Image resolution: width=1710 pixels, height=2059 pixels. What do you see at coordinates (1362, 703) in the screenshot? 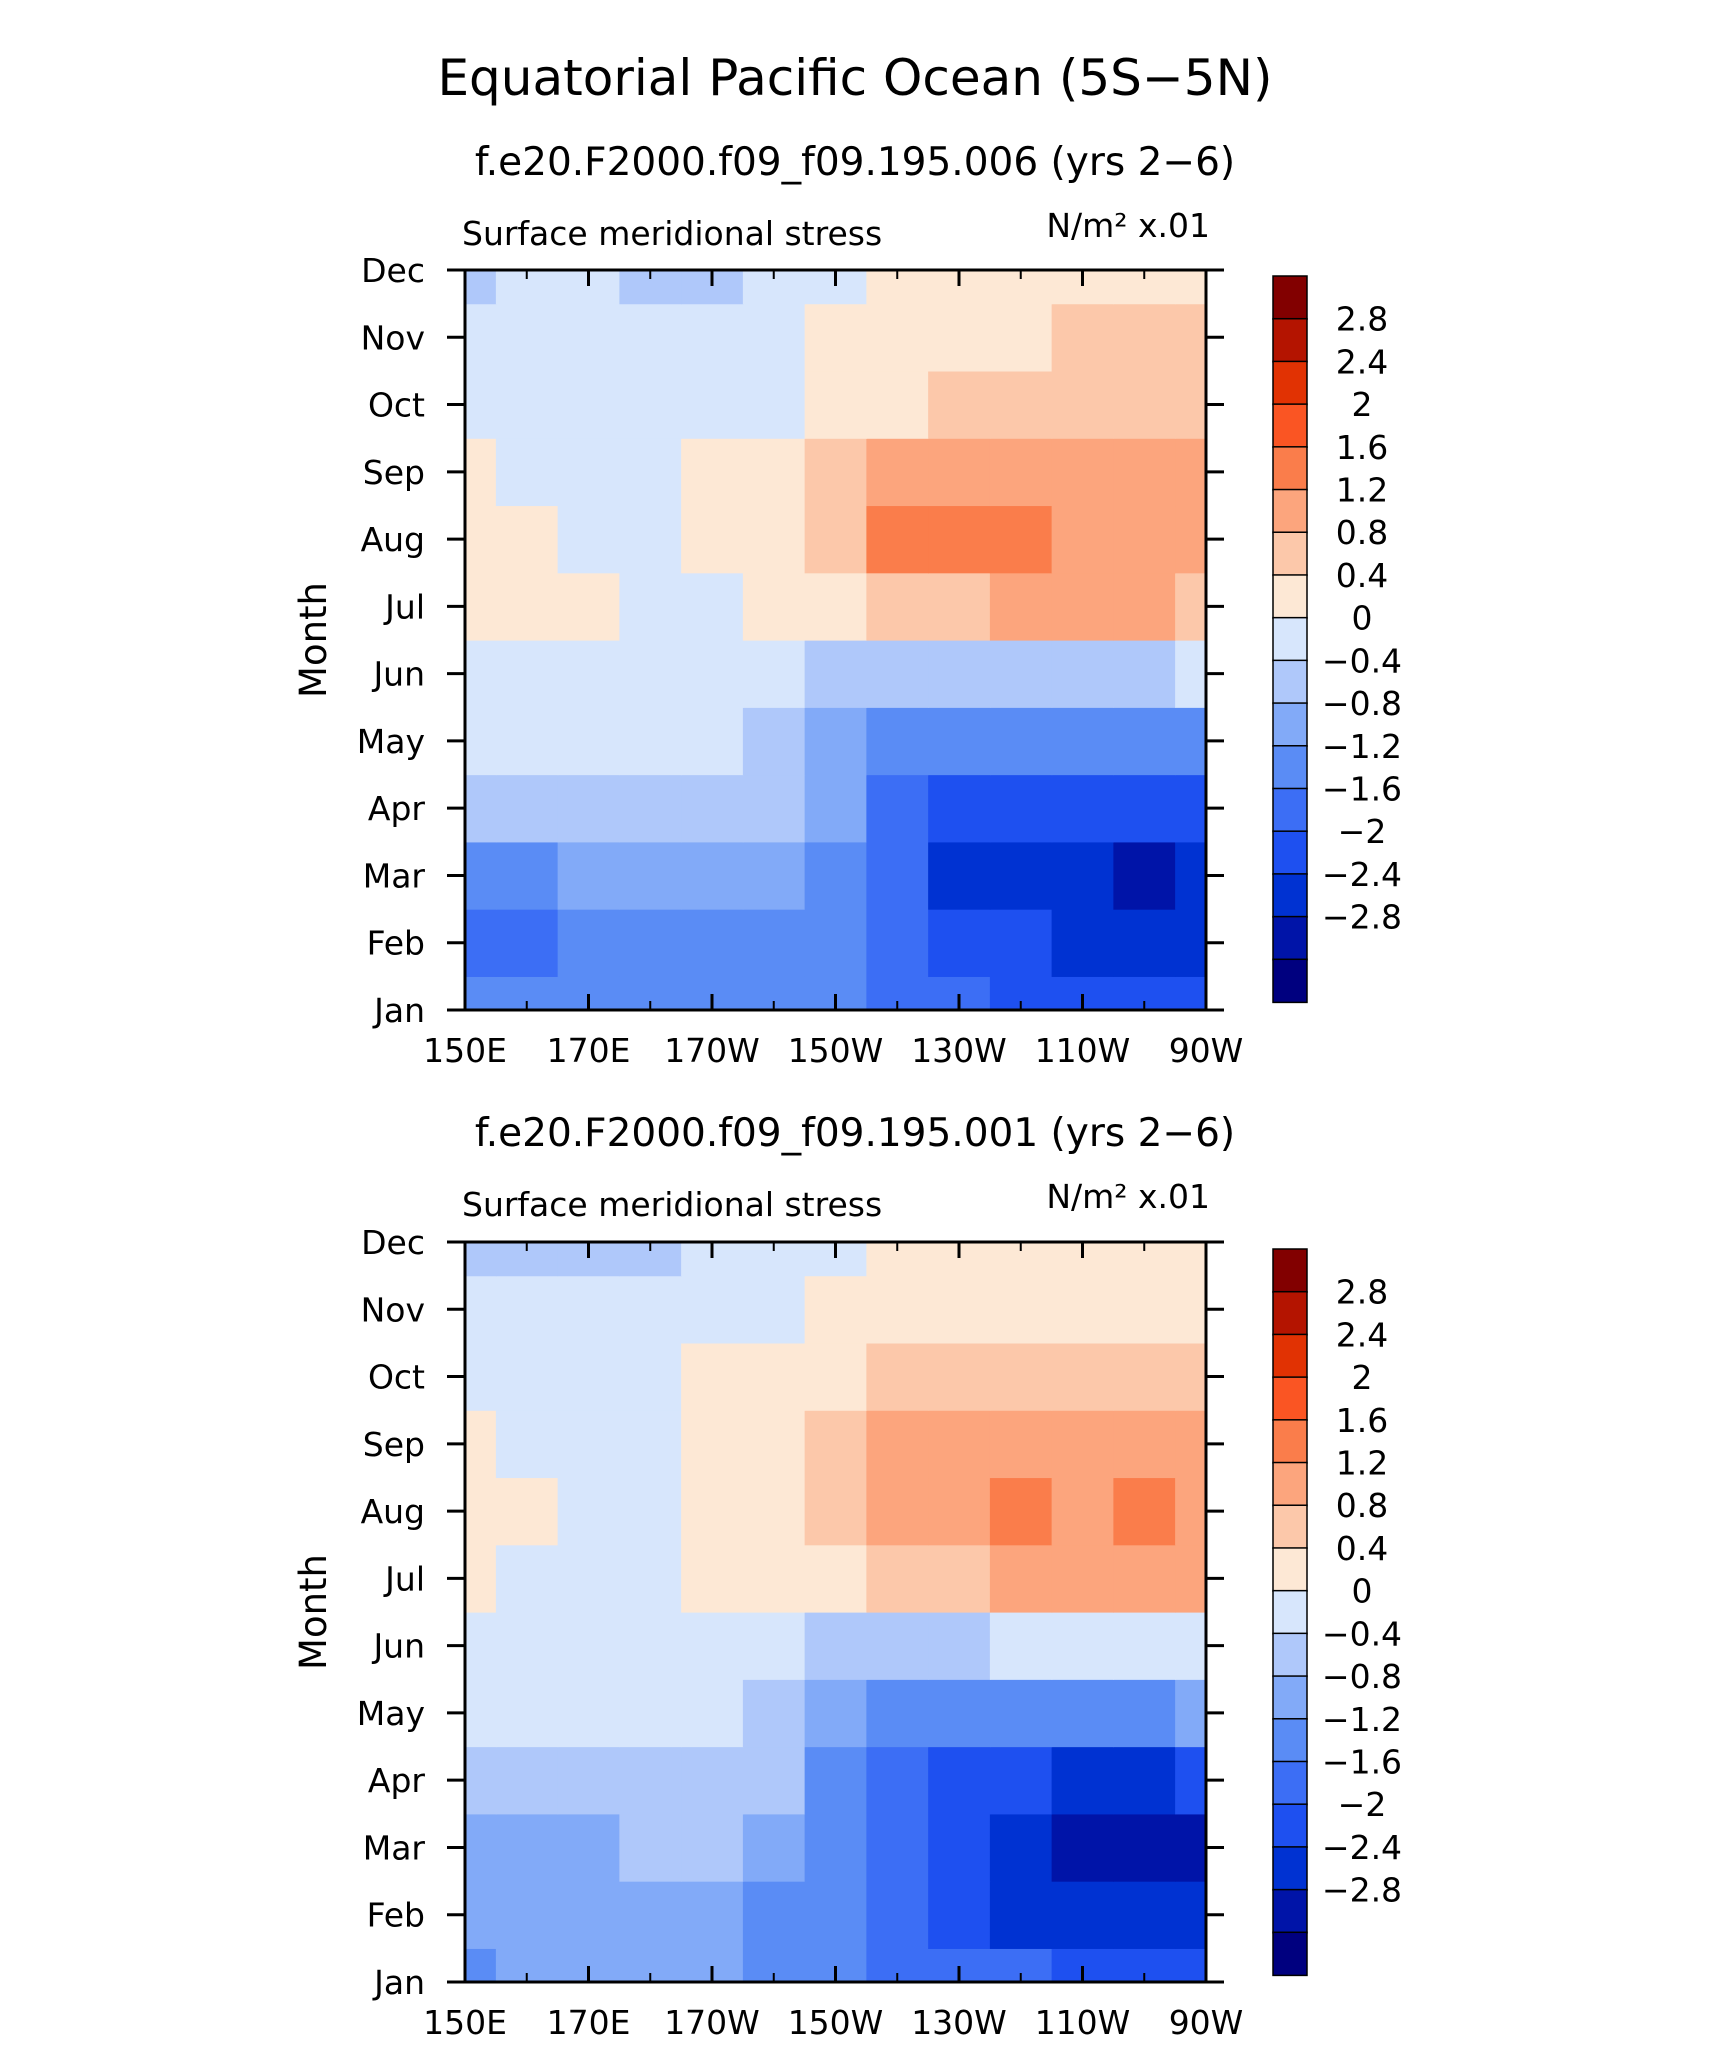
I see `colorbar-label: −0.8` at bounding box center [1362, 703].